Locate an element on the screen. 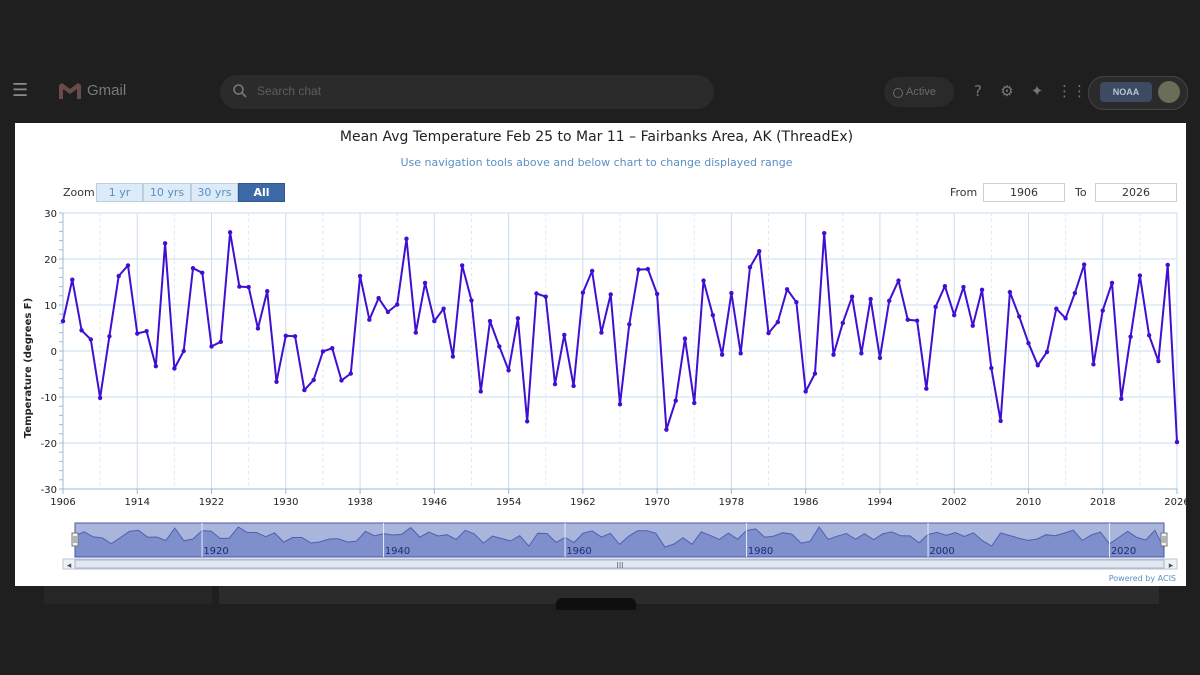 The width and height of the screenshot is (1200, 675). y-tick-label: -30 is located at coordinates (49, 490).